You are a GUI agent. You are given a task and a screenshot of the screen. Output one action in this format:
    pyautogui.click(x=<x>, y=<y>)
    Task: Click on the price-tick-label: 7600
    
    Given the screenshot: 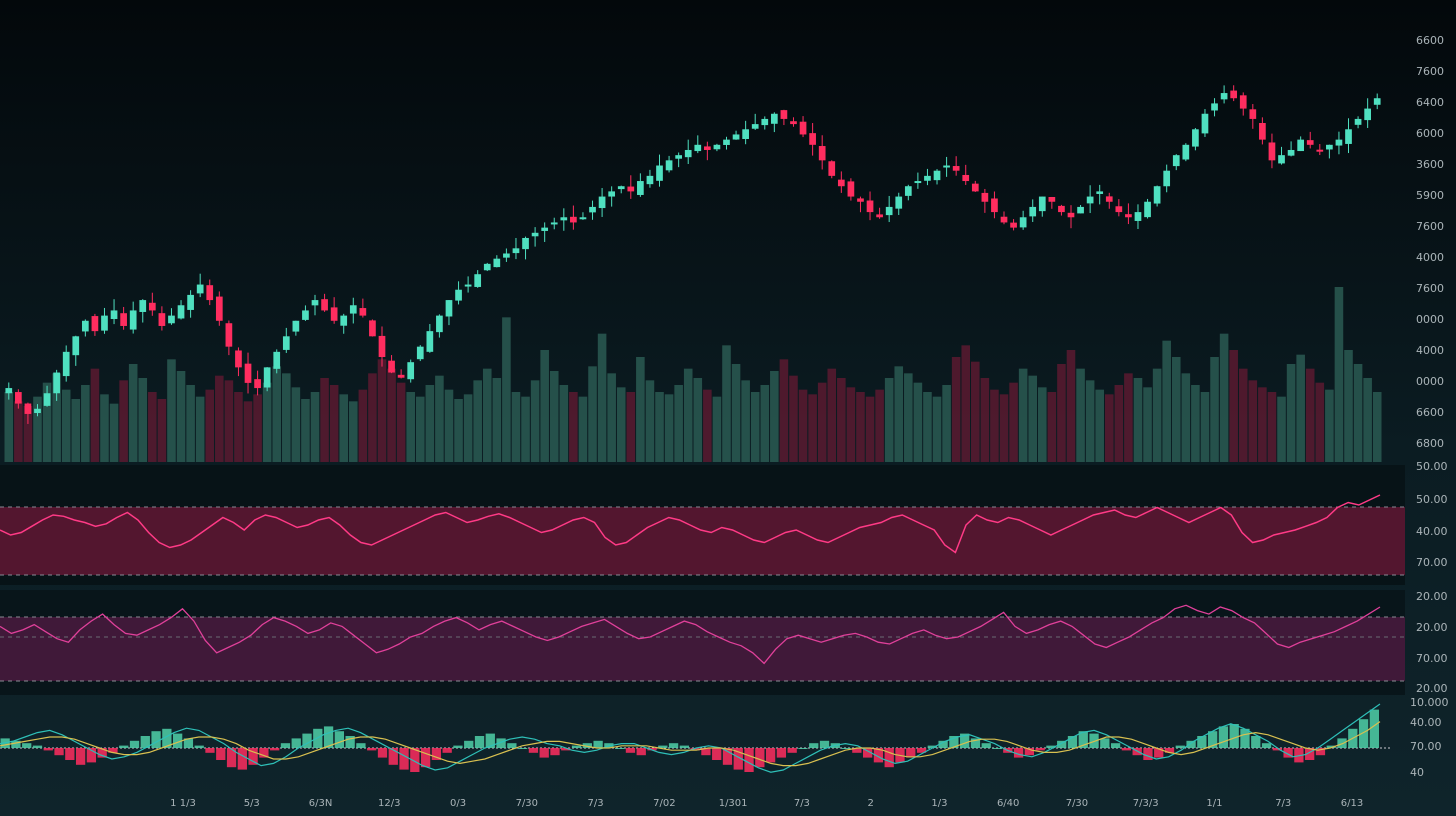 What is the action you would take?
    pyautogui.click(x=1430, y=71)
    